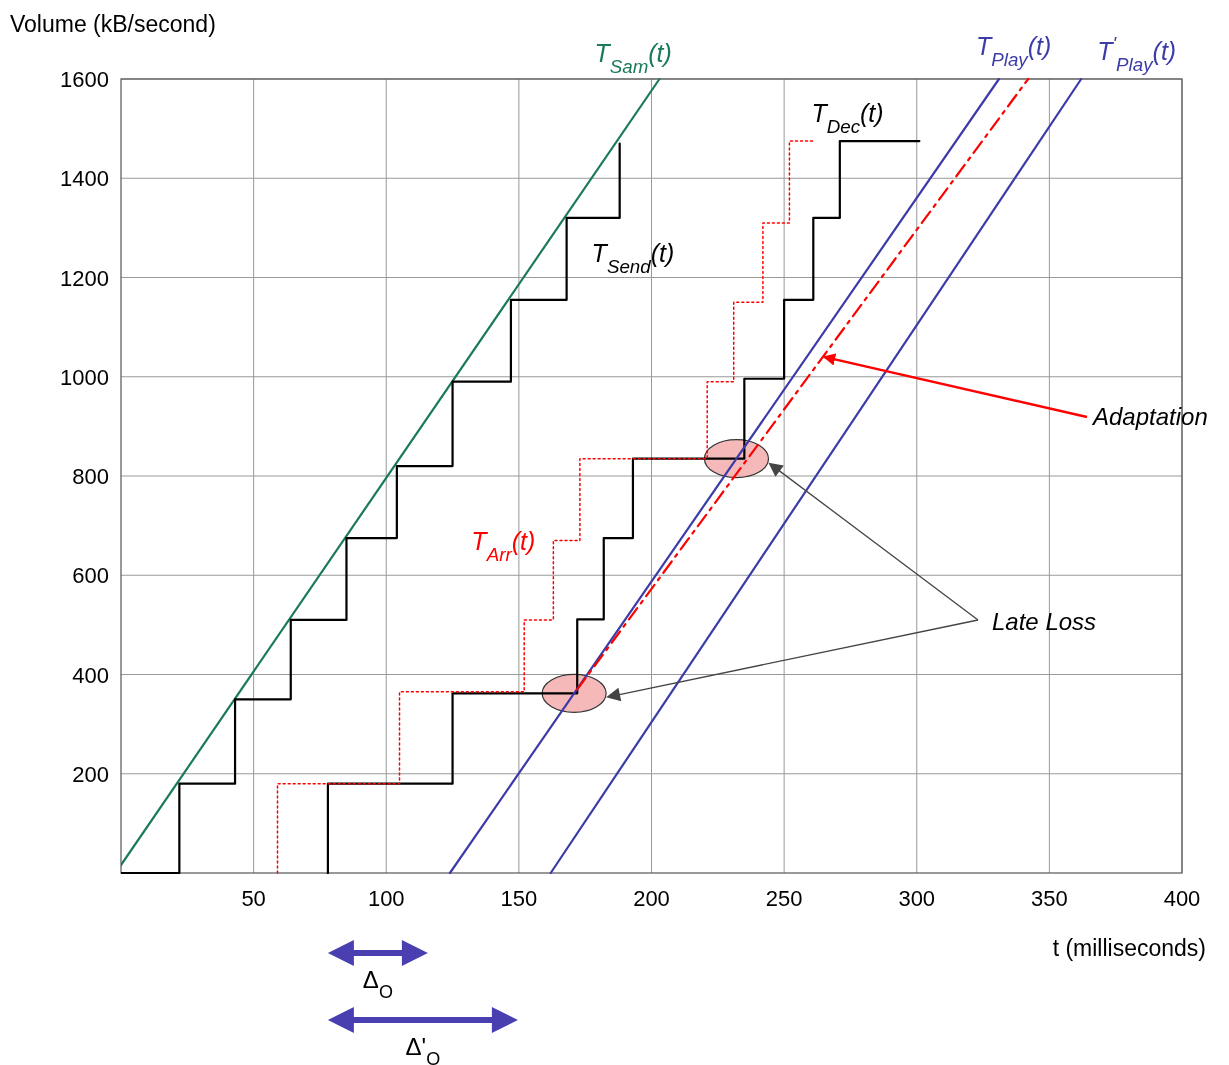  What do you see at coordinates (847, 118) in the screenshot?
I see `series-label: T$_{Dec}$(t)` at bounding box center [847, 118].